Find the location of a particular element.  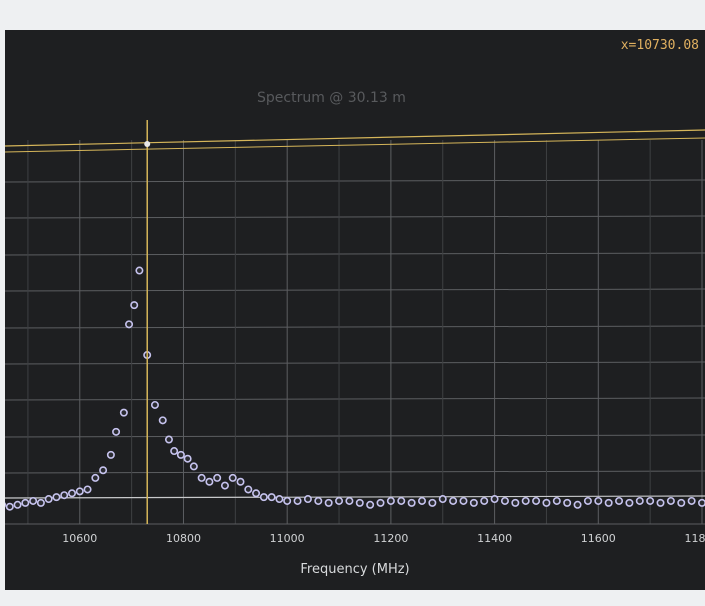

x-tick-label: 10600 is located at coordinates (79, 538).